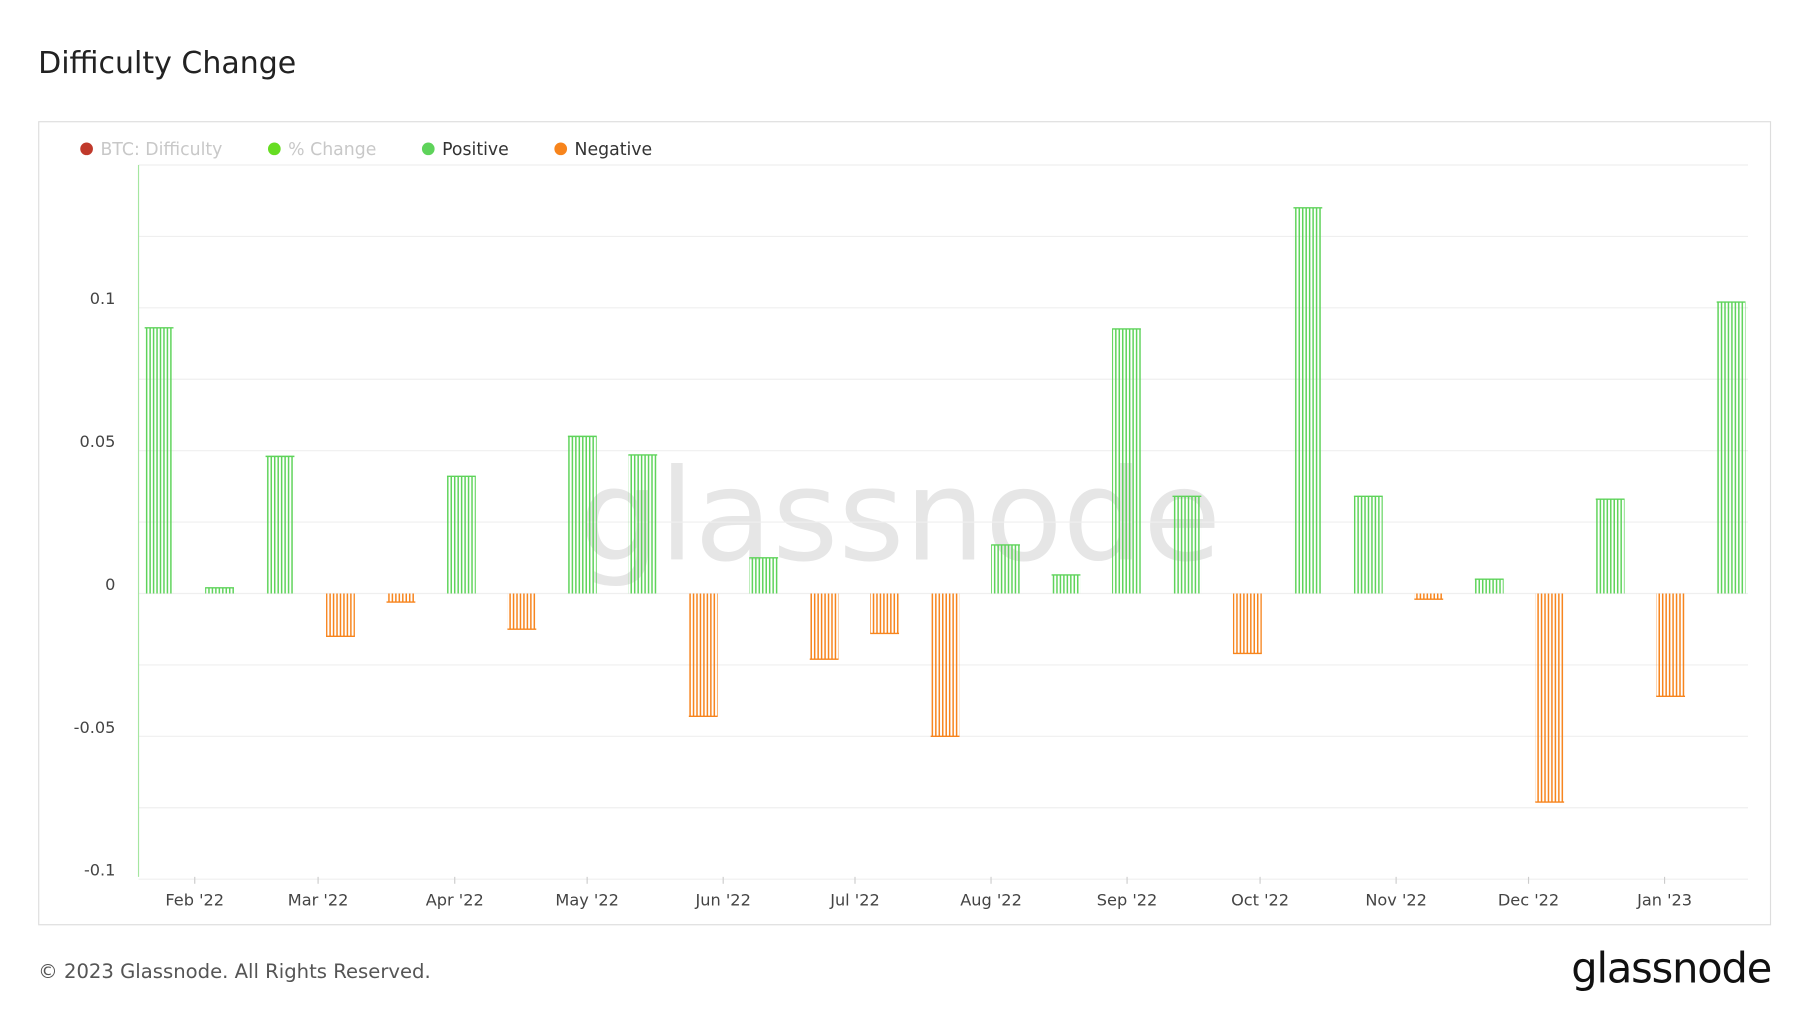 The width and height of the screenshot is (1800, 1013). I want to click on x-tick-label: Dec '22, so click(1528, 900).